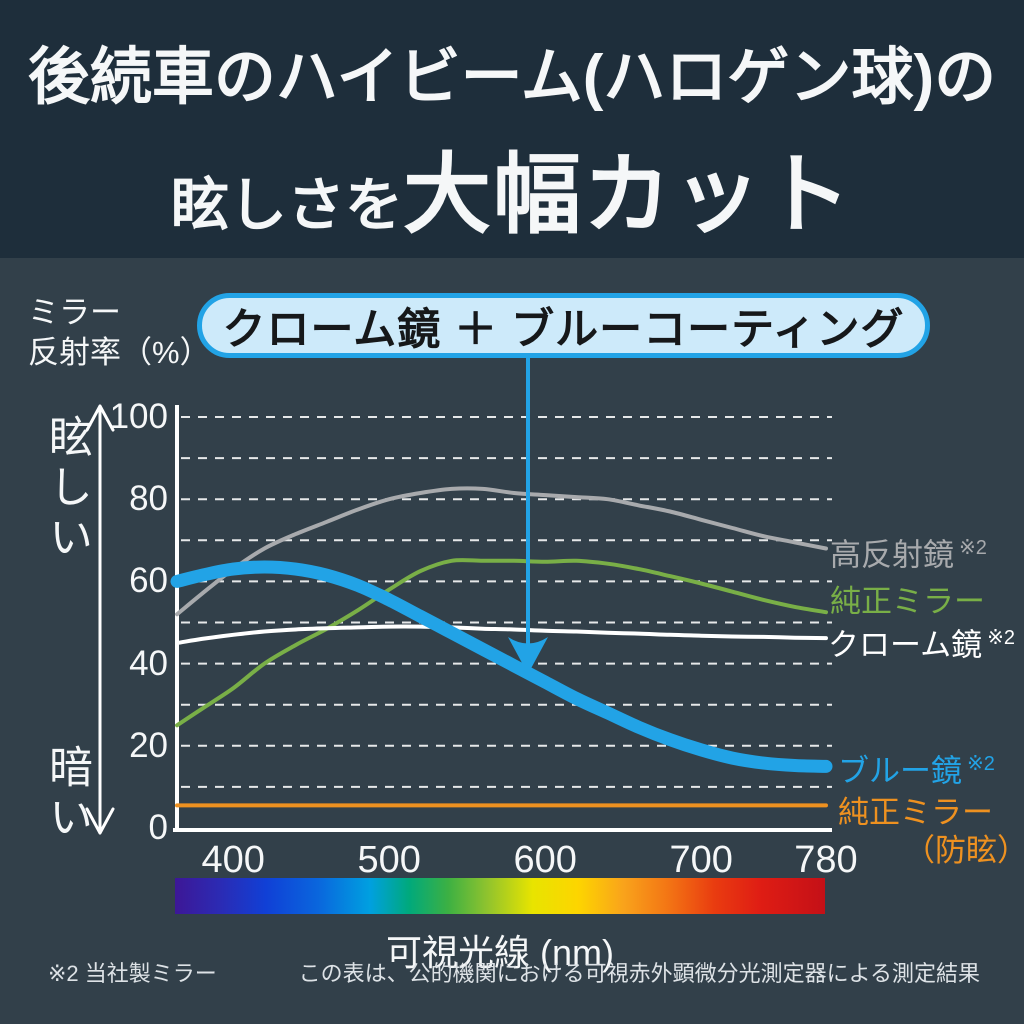  Describe the element at coordinates (100, 619) in the screenshot. I see `bright-dark-arrow-icon` at that location.